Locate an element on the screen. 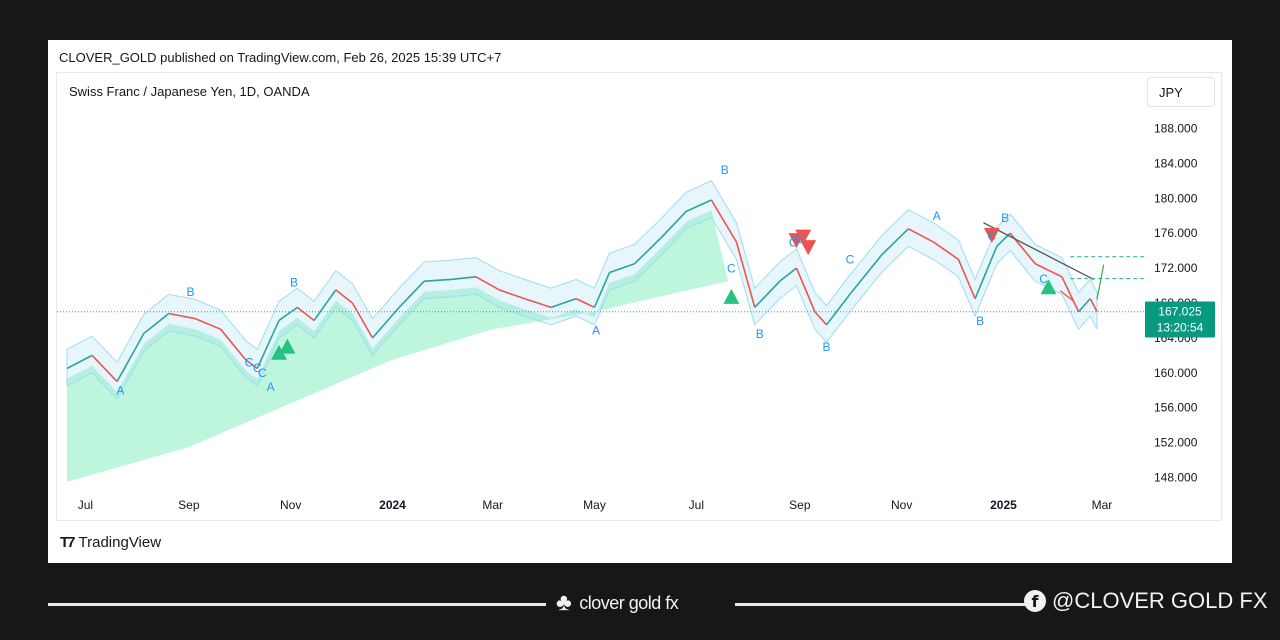 Image resolution: width=1280 pixels, height=640 pixels. currency-button: JPY is located at coordinates (1181, 92).